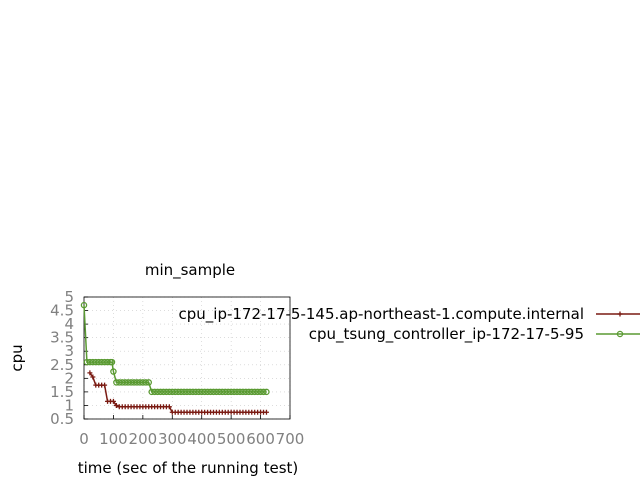 This screenshot has height=480, width=640. I want to click on x-tick-label: 100, so click(113, 439).